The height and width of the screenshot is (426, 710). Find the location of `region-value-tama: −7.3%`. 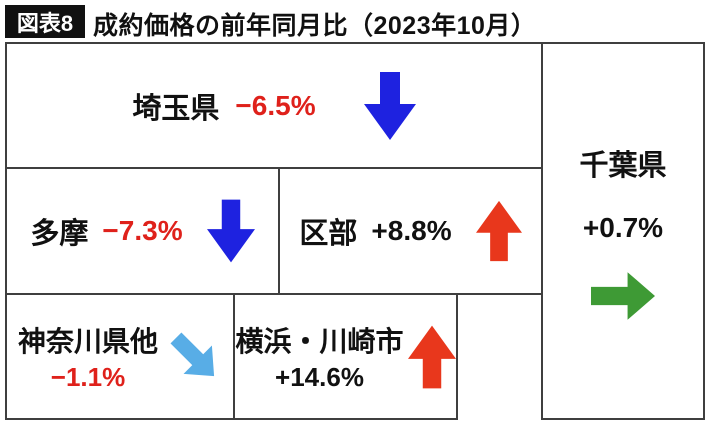

region-value-tama: −7.3% is located at coordinates (142, 230).